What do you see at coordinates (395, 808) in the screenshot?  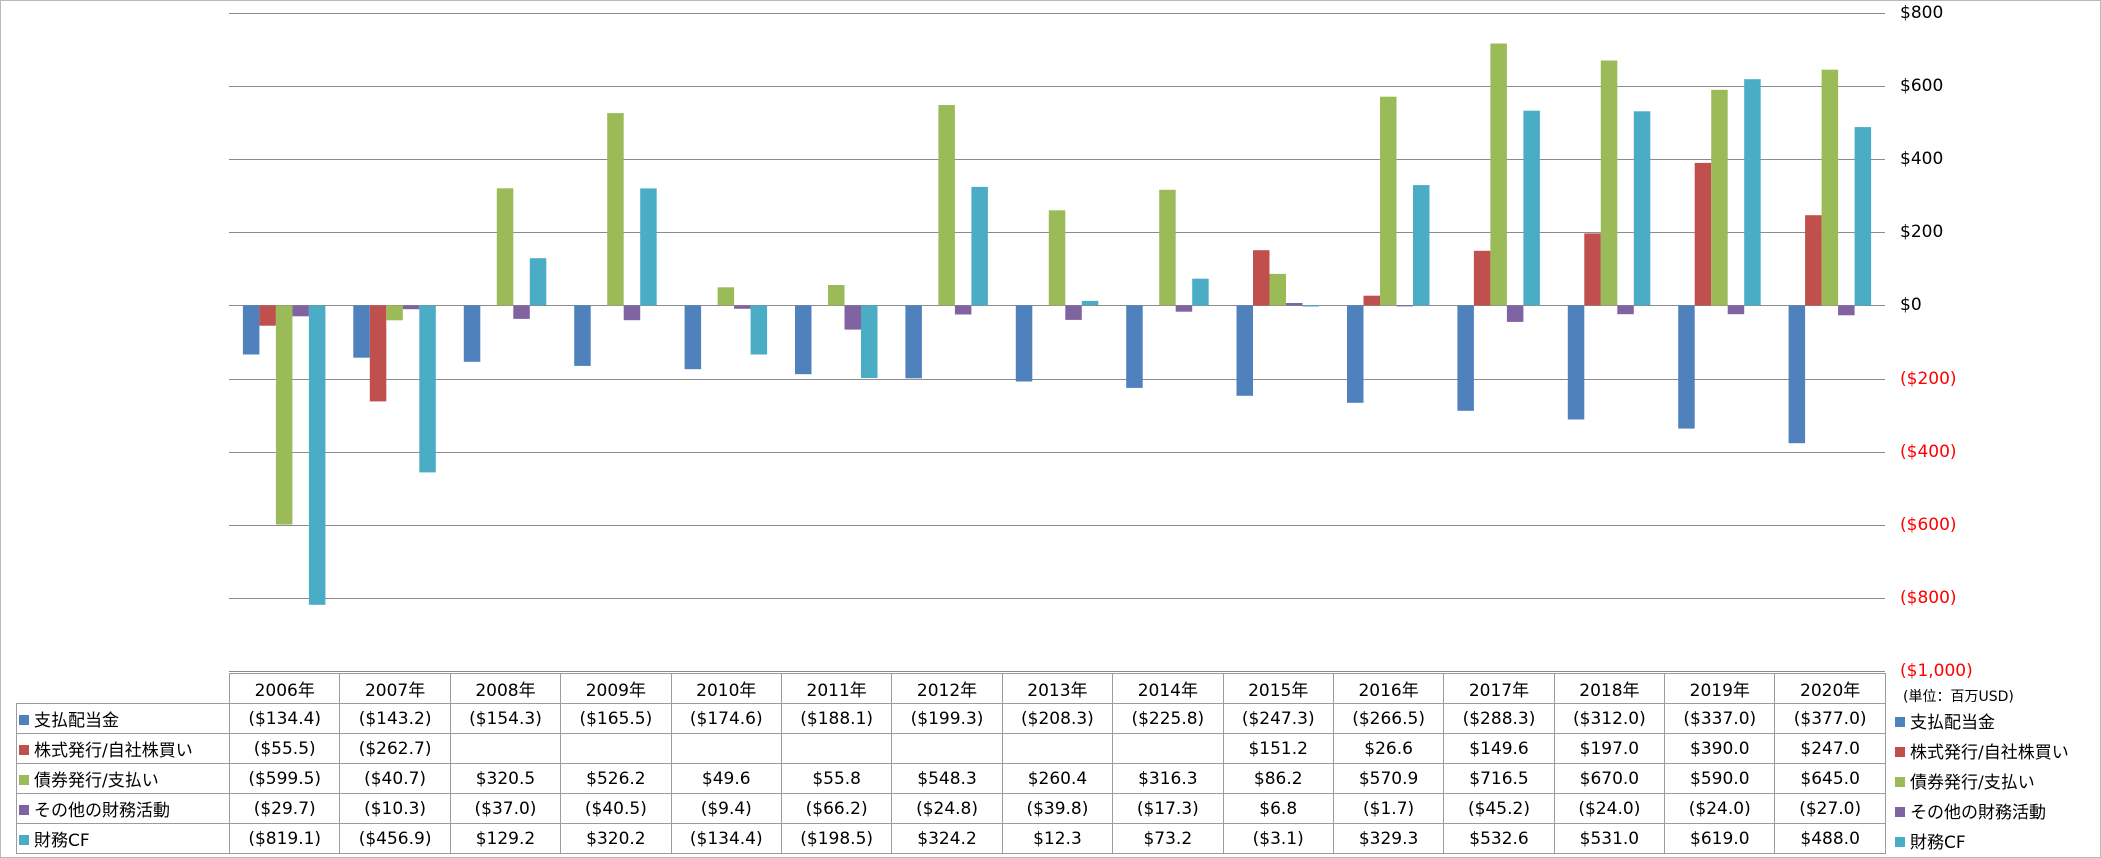 I see `data-label: ($10.3)` at bounding box center [395, 808].